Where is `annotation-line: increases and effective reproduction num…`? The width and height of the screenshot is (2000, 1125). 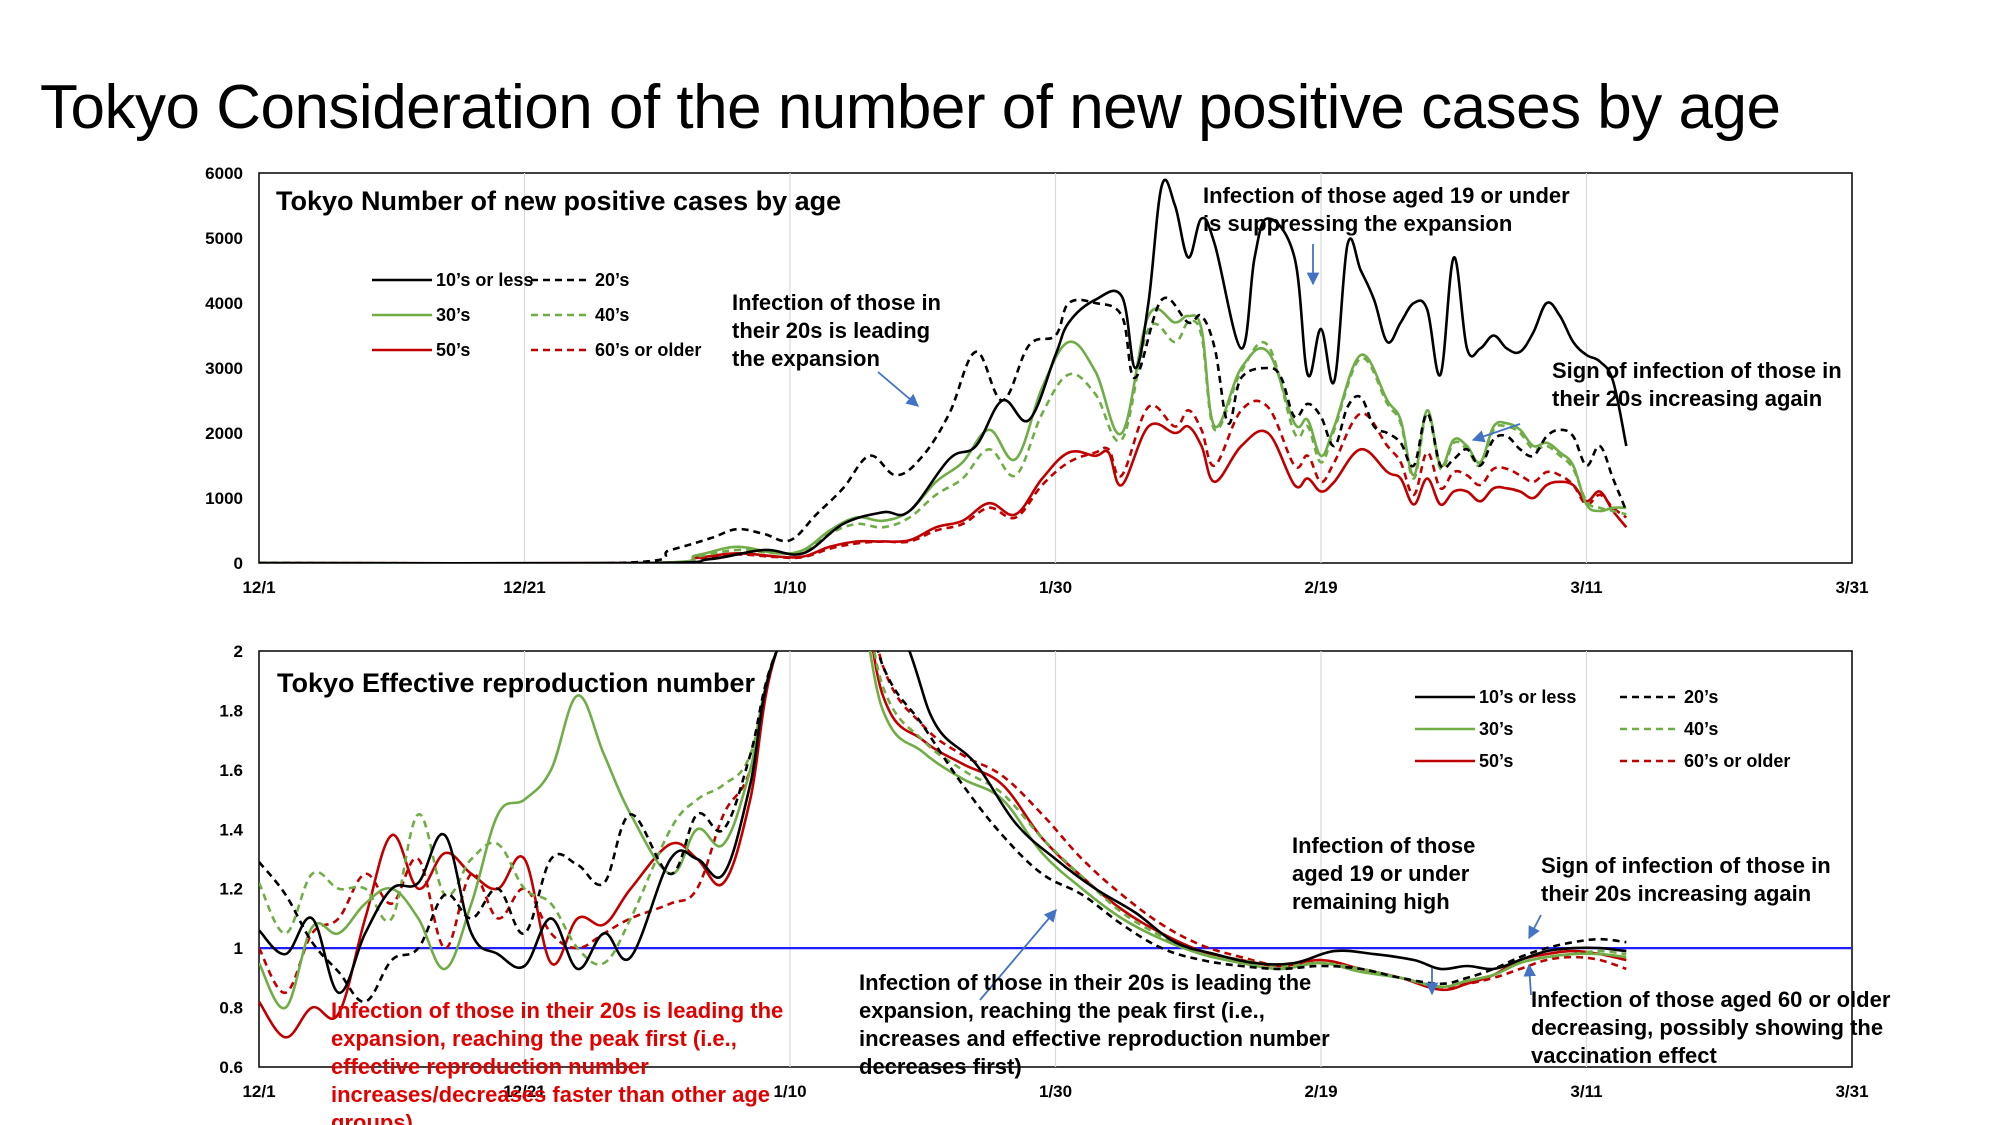
annotation-line: increases and effective reproduction num… is located at coordinates (1094, 1038).